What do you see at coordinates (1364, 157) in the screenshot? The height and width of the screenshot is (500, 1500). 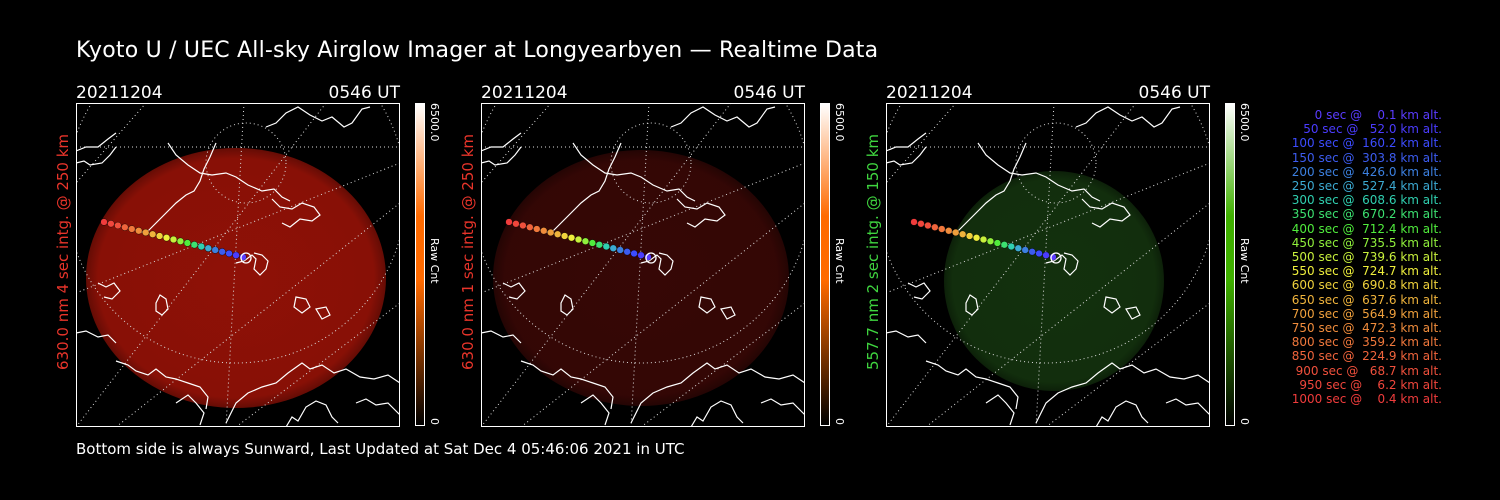 I see `legend-item: 150 sec @ 303.8 km alt.` at bounding box center [1364, 157].